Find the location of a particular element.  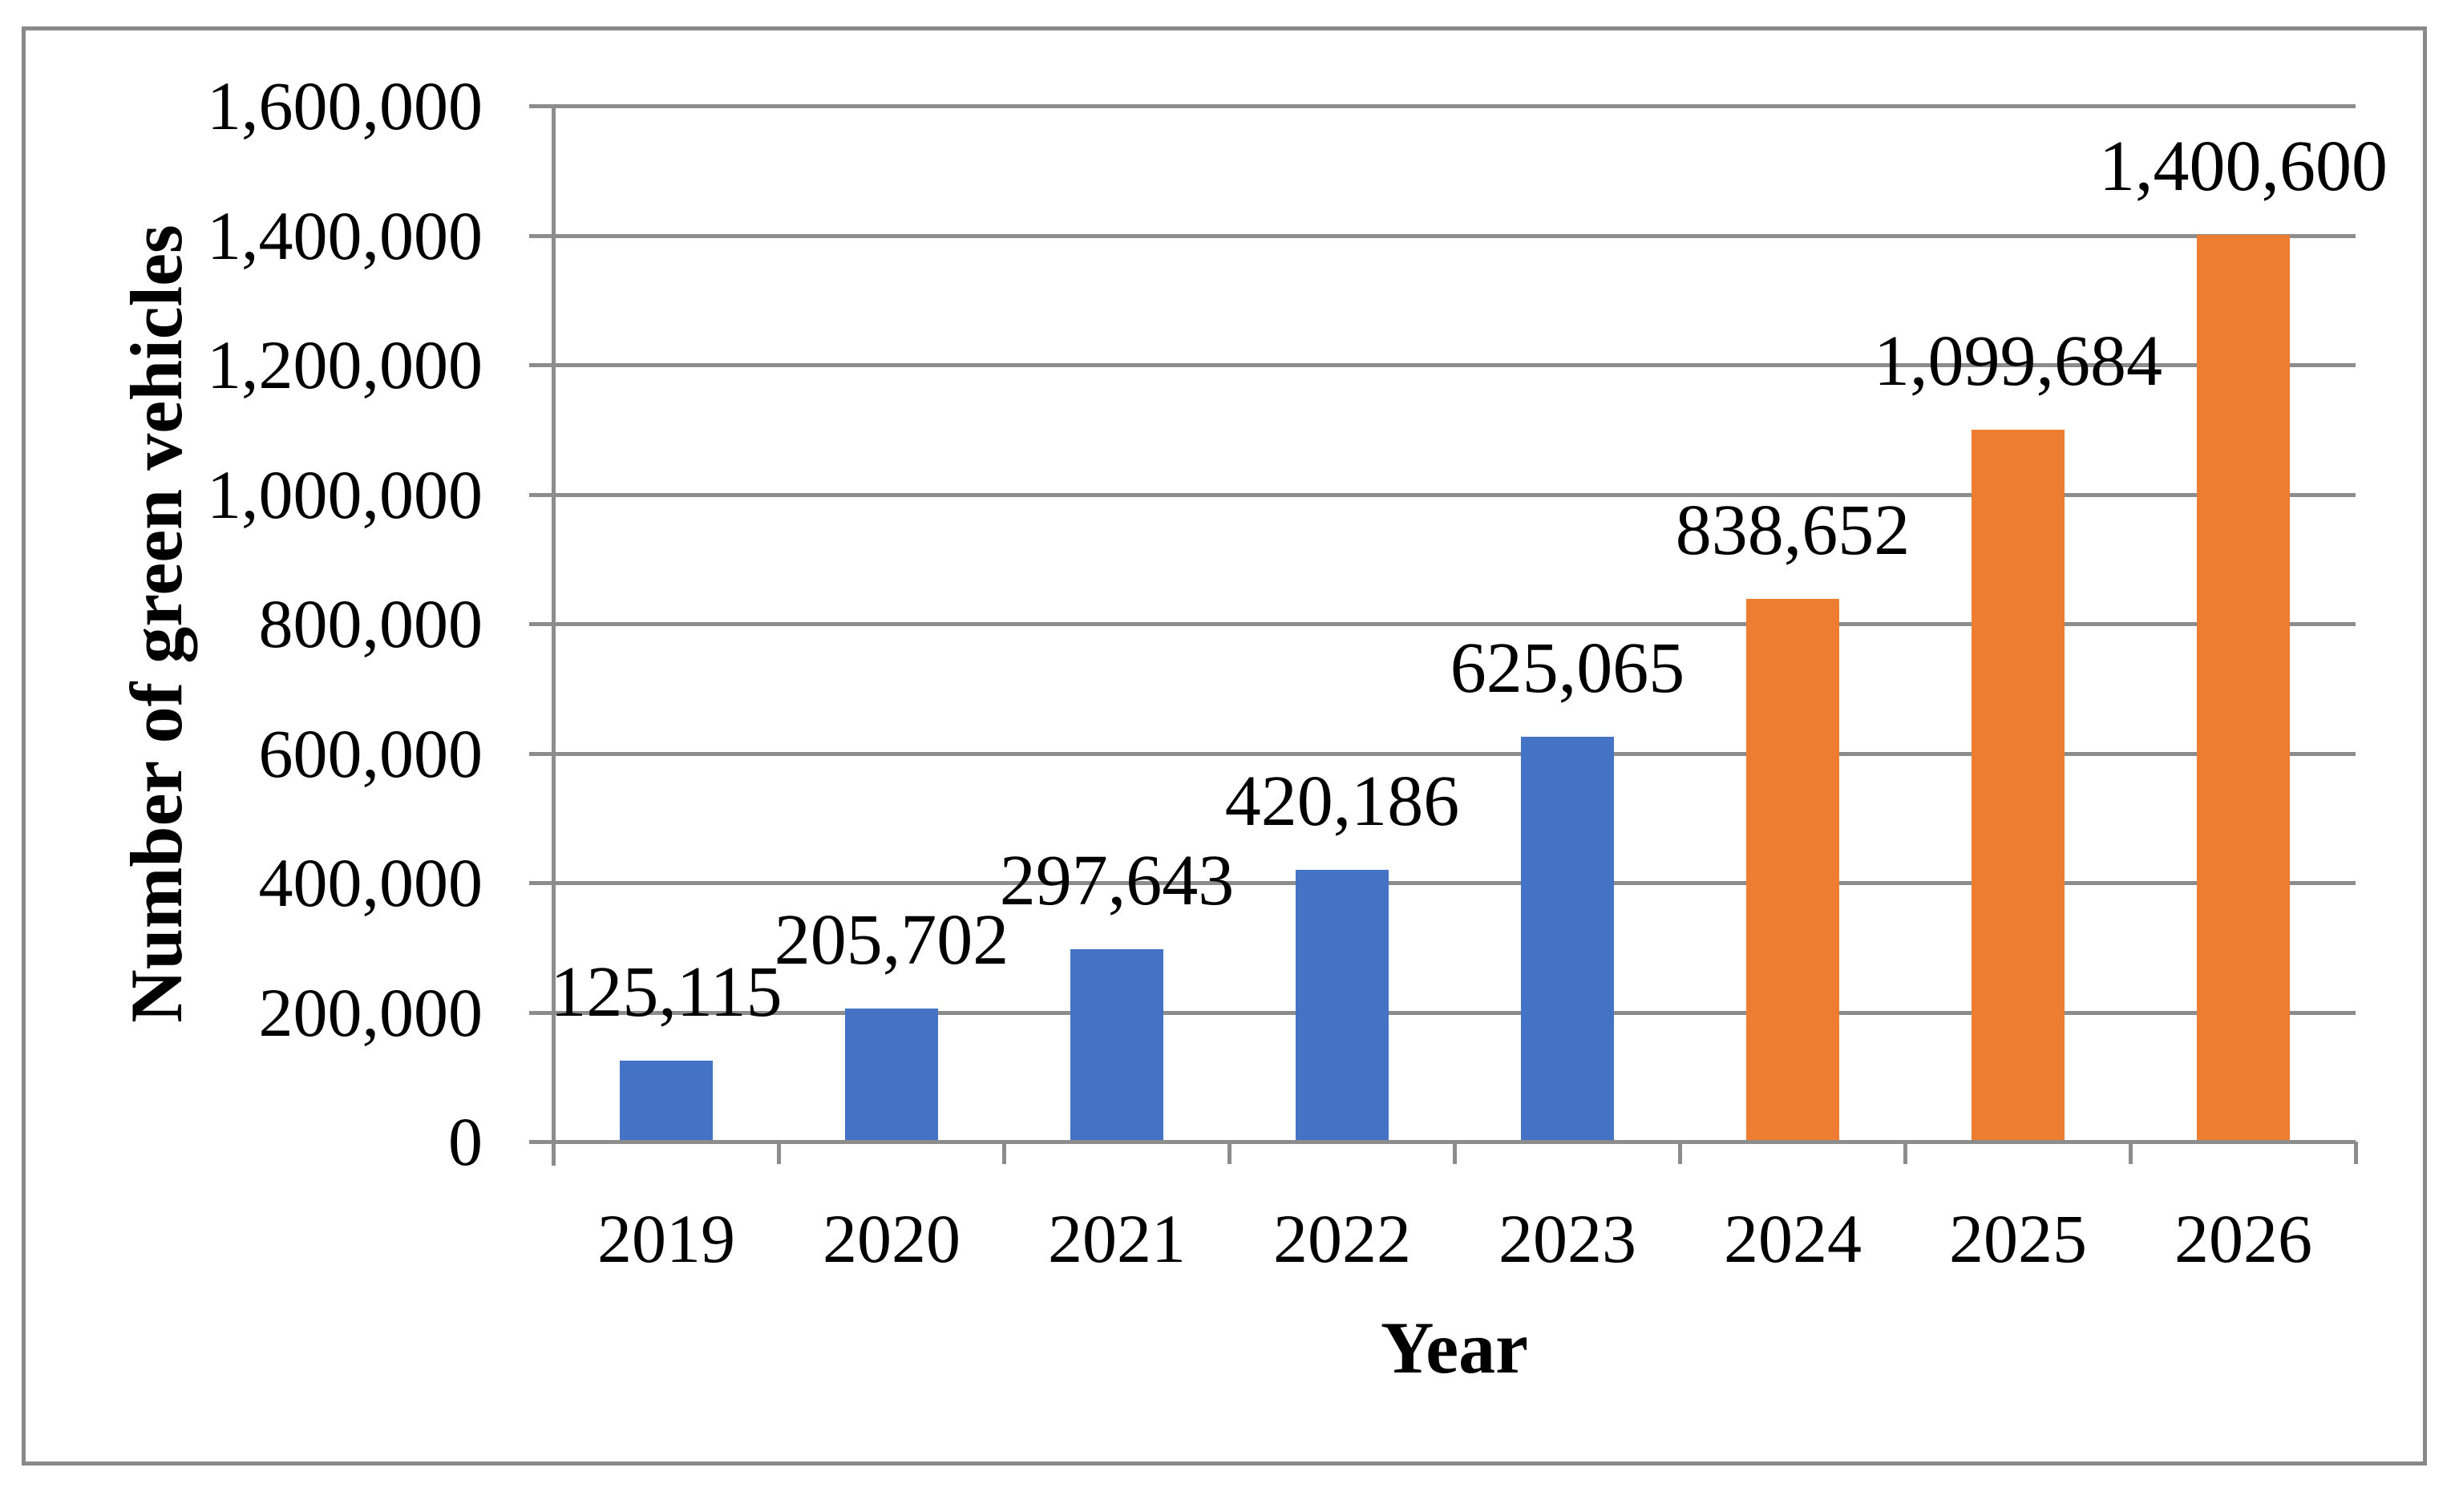

y-tick-label: 0 is located at coordinates (465, 1141).